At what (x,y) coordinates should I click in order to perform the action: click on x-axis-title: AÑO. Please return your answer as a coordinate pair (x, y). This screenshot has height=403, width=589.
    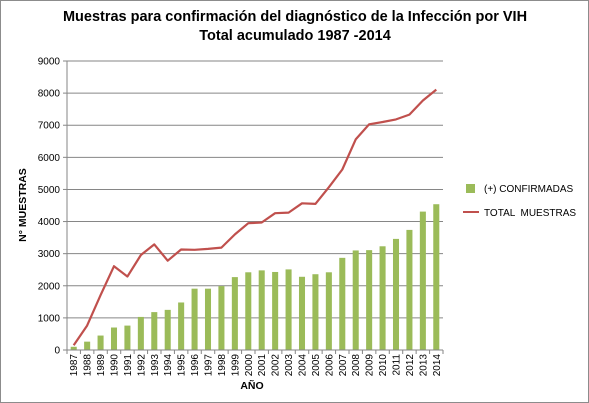
    Looking at the image, I should click on (251, 385).